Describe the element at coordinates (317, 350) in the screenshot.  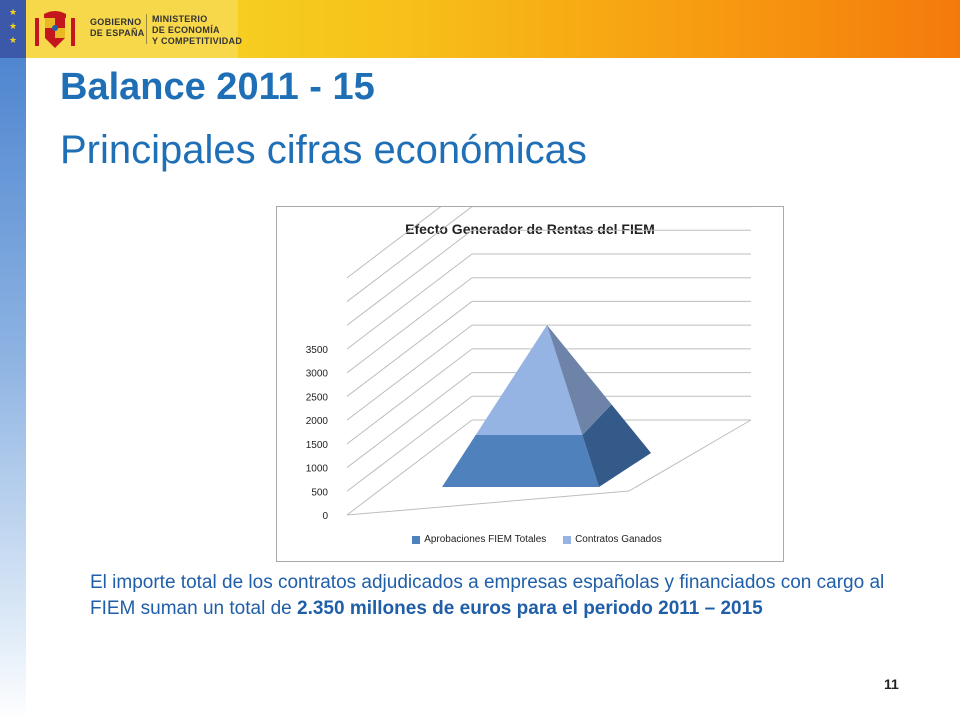
I see `y-tick-label: 3500` at that location.